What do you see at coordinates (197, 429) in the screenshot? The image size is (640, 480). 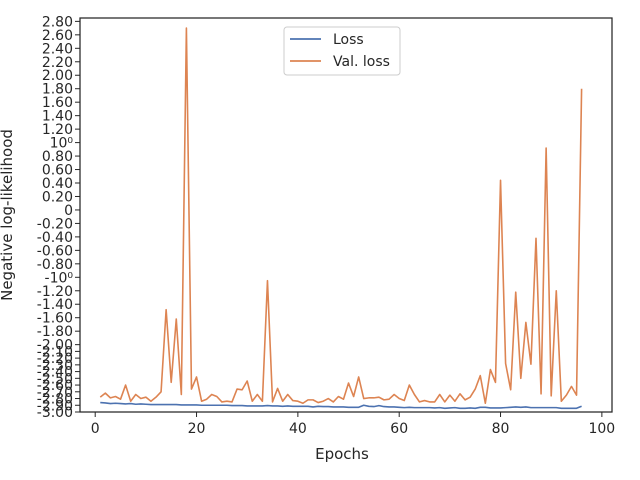 I see `x-tick-label: 20` at bounding box center [197, 429].